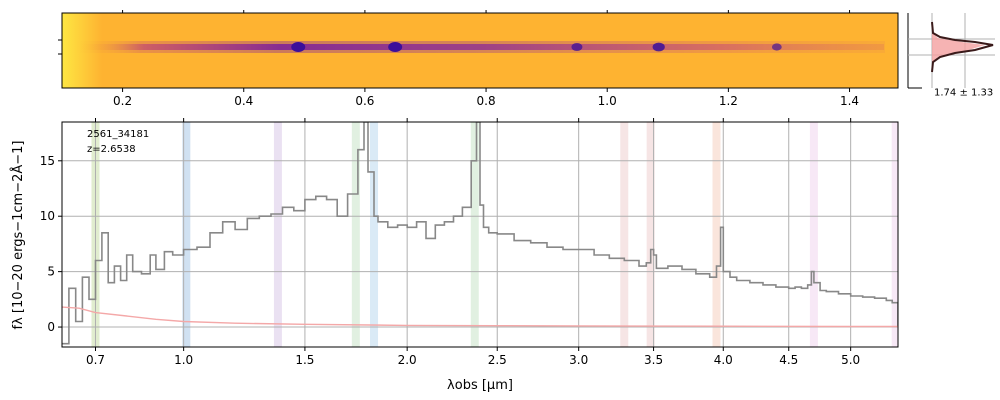 This screenshot has height=400, width=1000. Describe the element at coordinates (118, 134) in the screenshot. I see `object-id-annotation: 2561_34181` at that location.